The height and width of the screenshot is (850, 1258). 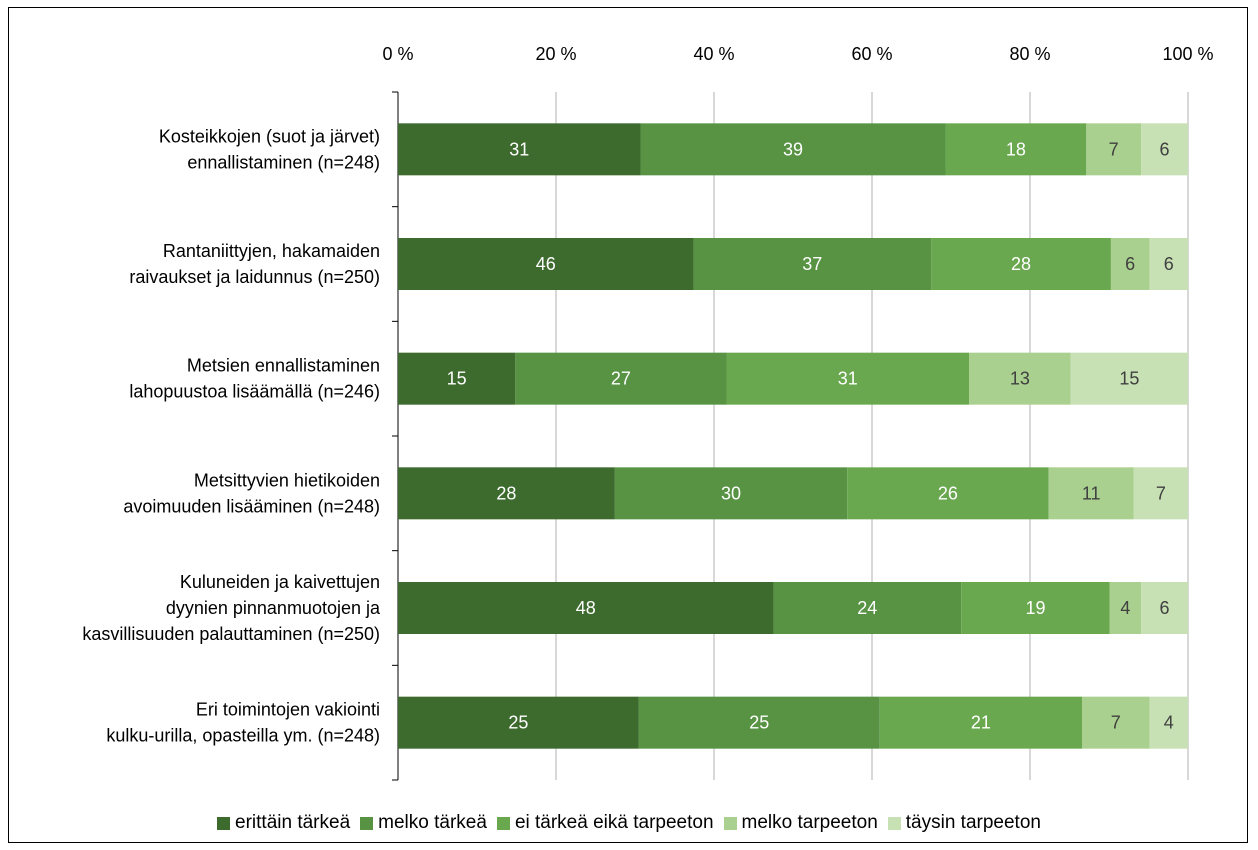 What do you see at coordinates (271, 251) in the screenshot?
I see `category-label: Rantaniittyjen, hakamaiden` at bounding box center [271, 251].